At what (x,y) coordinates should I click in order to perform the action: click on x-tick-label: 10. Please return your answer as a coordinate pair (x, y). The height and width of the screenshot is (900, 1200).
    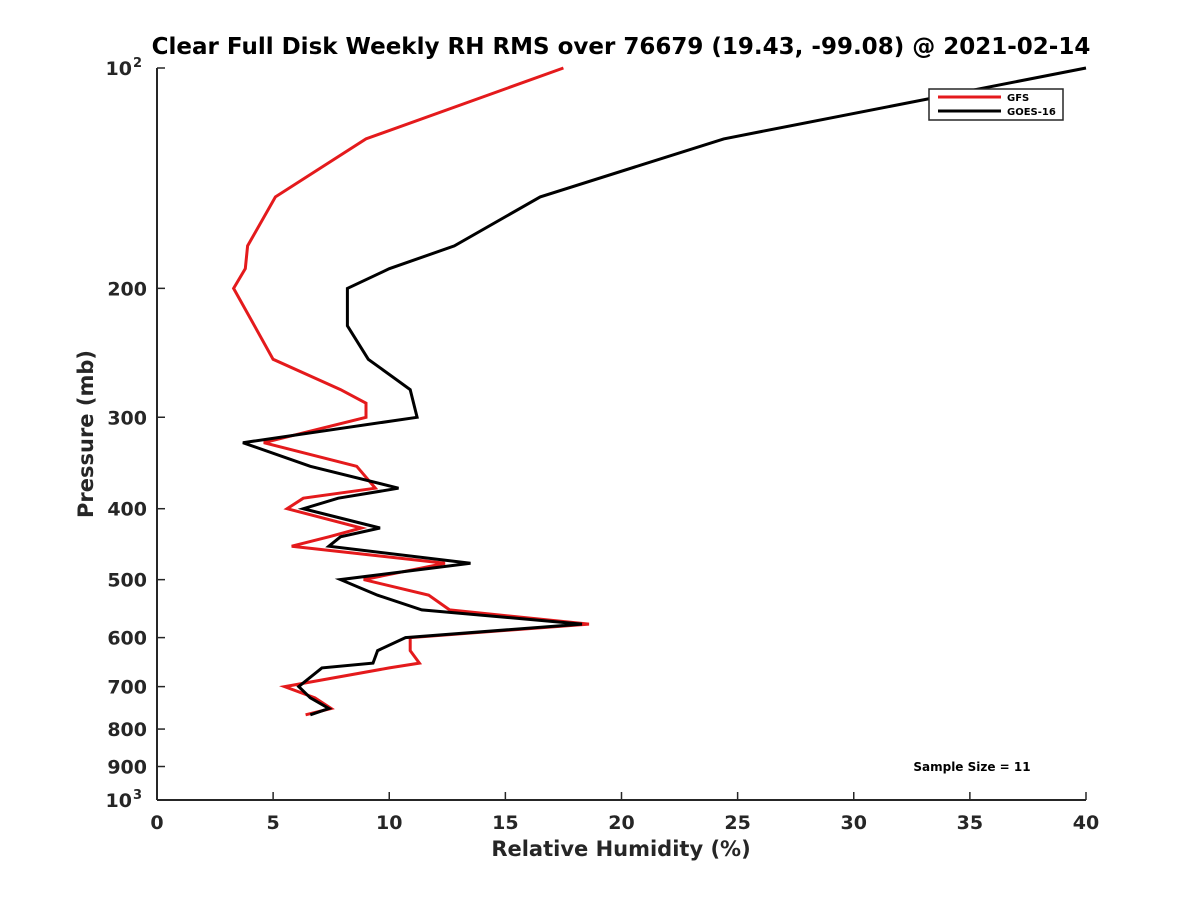
    Looking at the image, I should click on (389, 823).